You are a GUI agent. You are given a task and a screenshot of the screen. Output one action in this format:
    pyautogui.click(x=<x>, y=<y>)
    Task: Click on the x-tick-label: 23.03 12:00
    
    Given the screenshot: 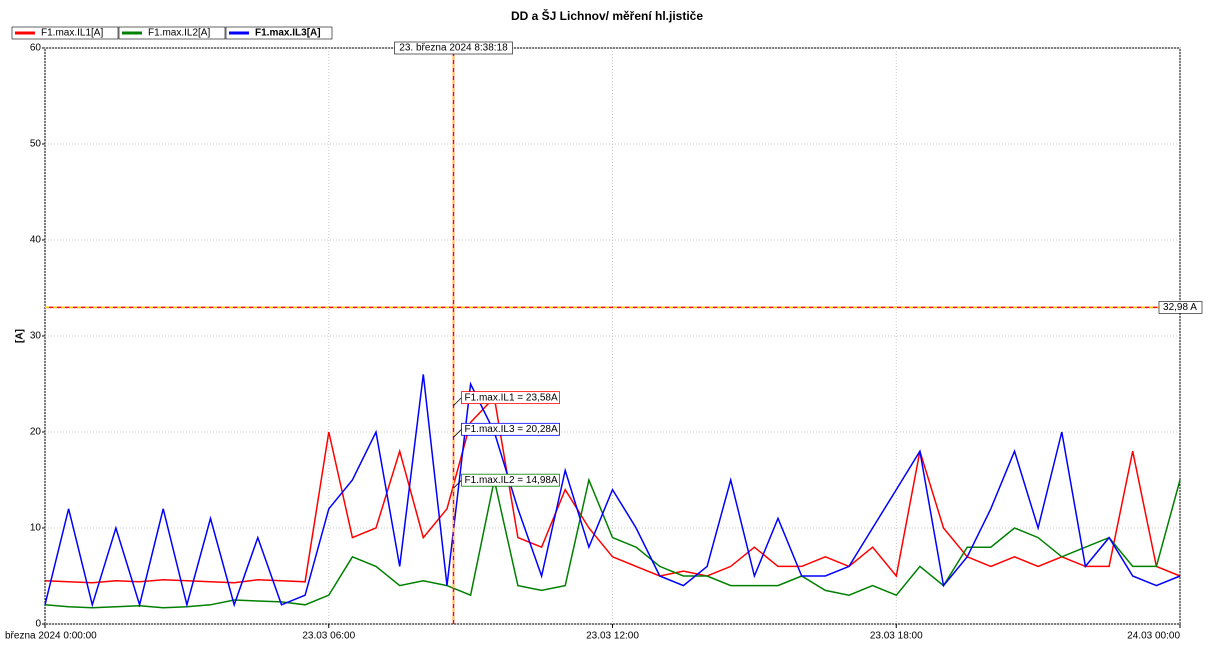 What is the action you would take?
    pyautogui.click(x=612, y=636)
    